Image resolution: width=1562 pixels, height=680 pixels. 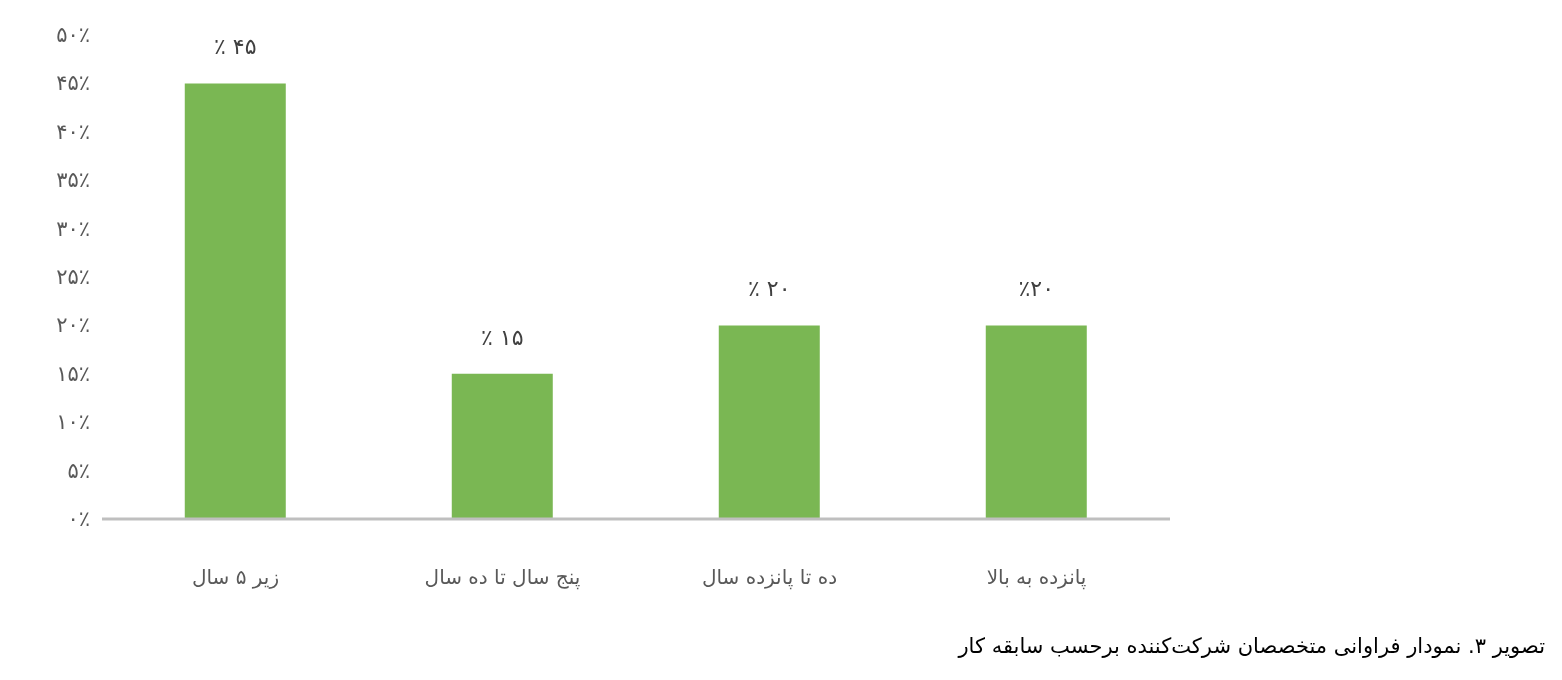 What do you see at coordinates (235, 46) in the screenshot?
I see `data-label: ٪ ۴۵` at bounding box center [235, 46].